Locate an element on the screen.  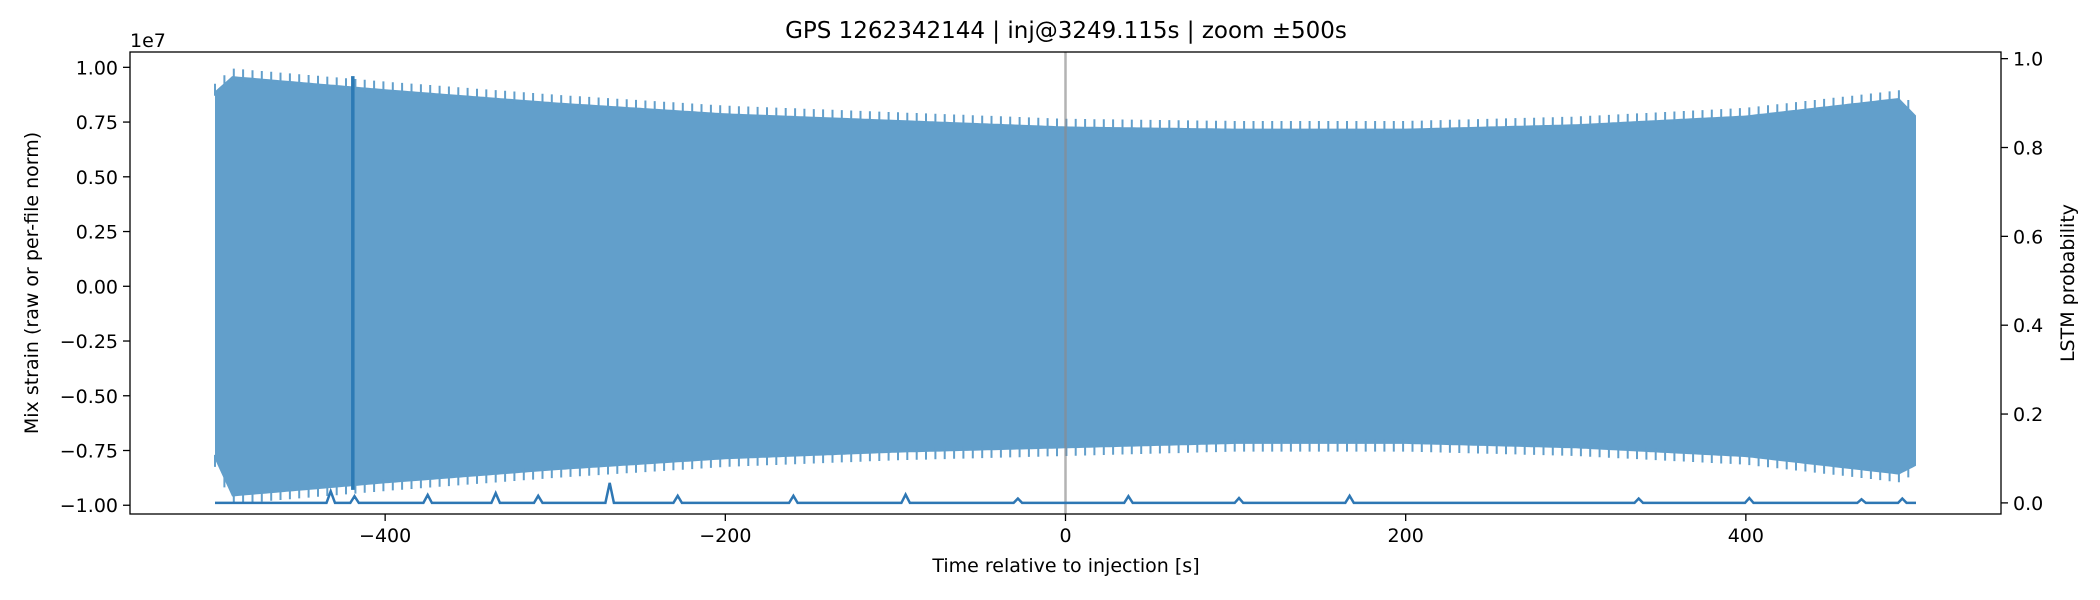
x-tick-label: −200 is located at coordinates (725, 536).